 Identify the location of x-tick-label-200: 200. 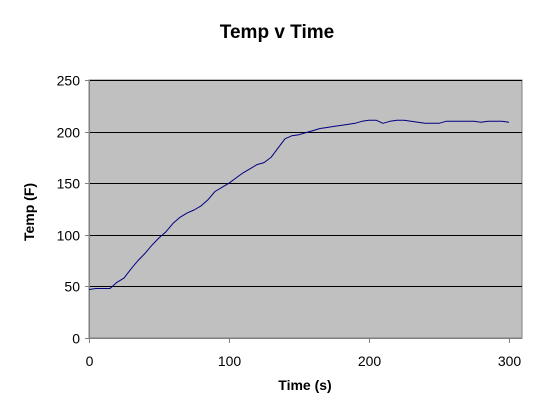
(370, 361).